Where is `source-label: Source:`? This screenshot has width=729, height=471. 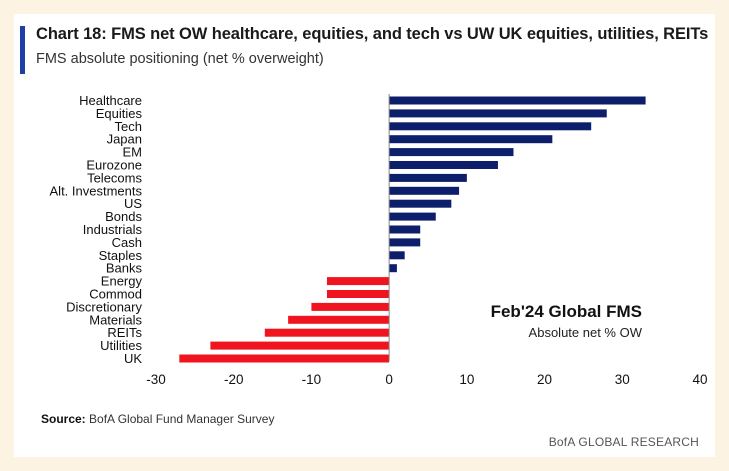
source-label: Source: is located at coordinates (63, 419).